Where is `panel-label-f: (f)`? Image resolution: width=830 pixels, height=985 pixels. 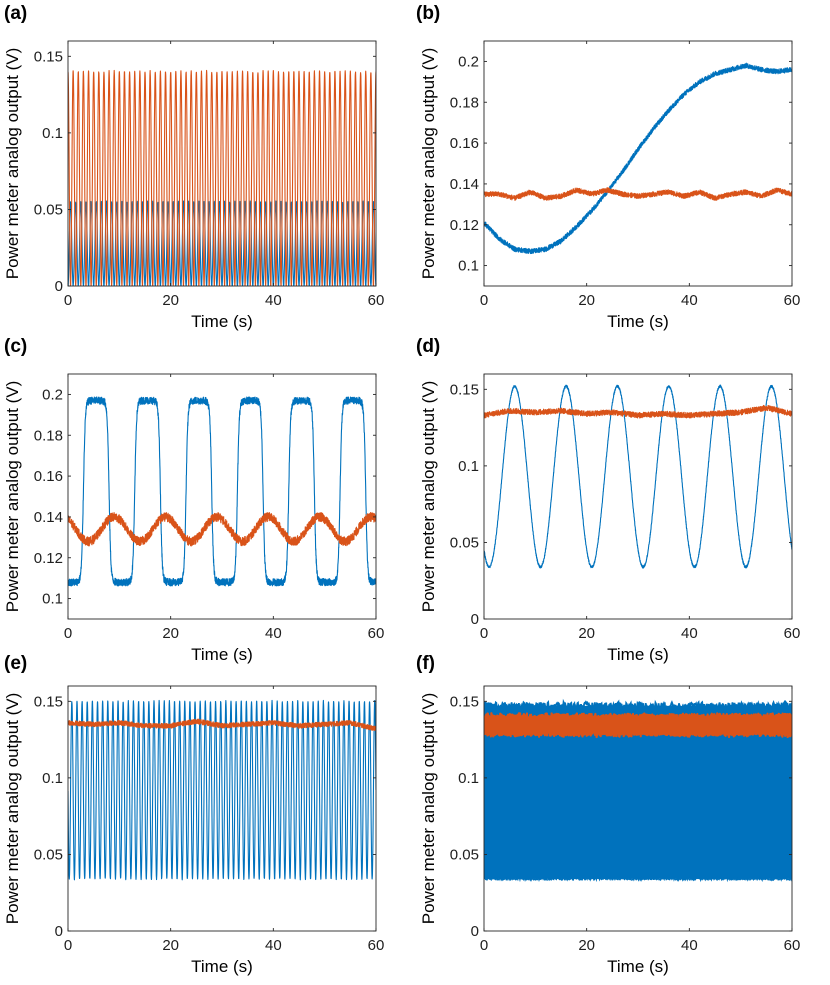
panel-label-f: (f) is located at coordinates (425, 663).